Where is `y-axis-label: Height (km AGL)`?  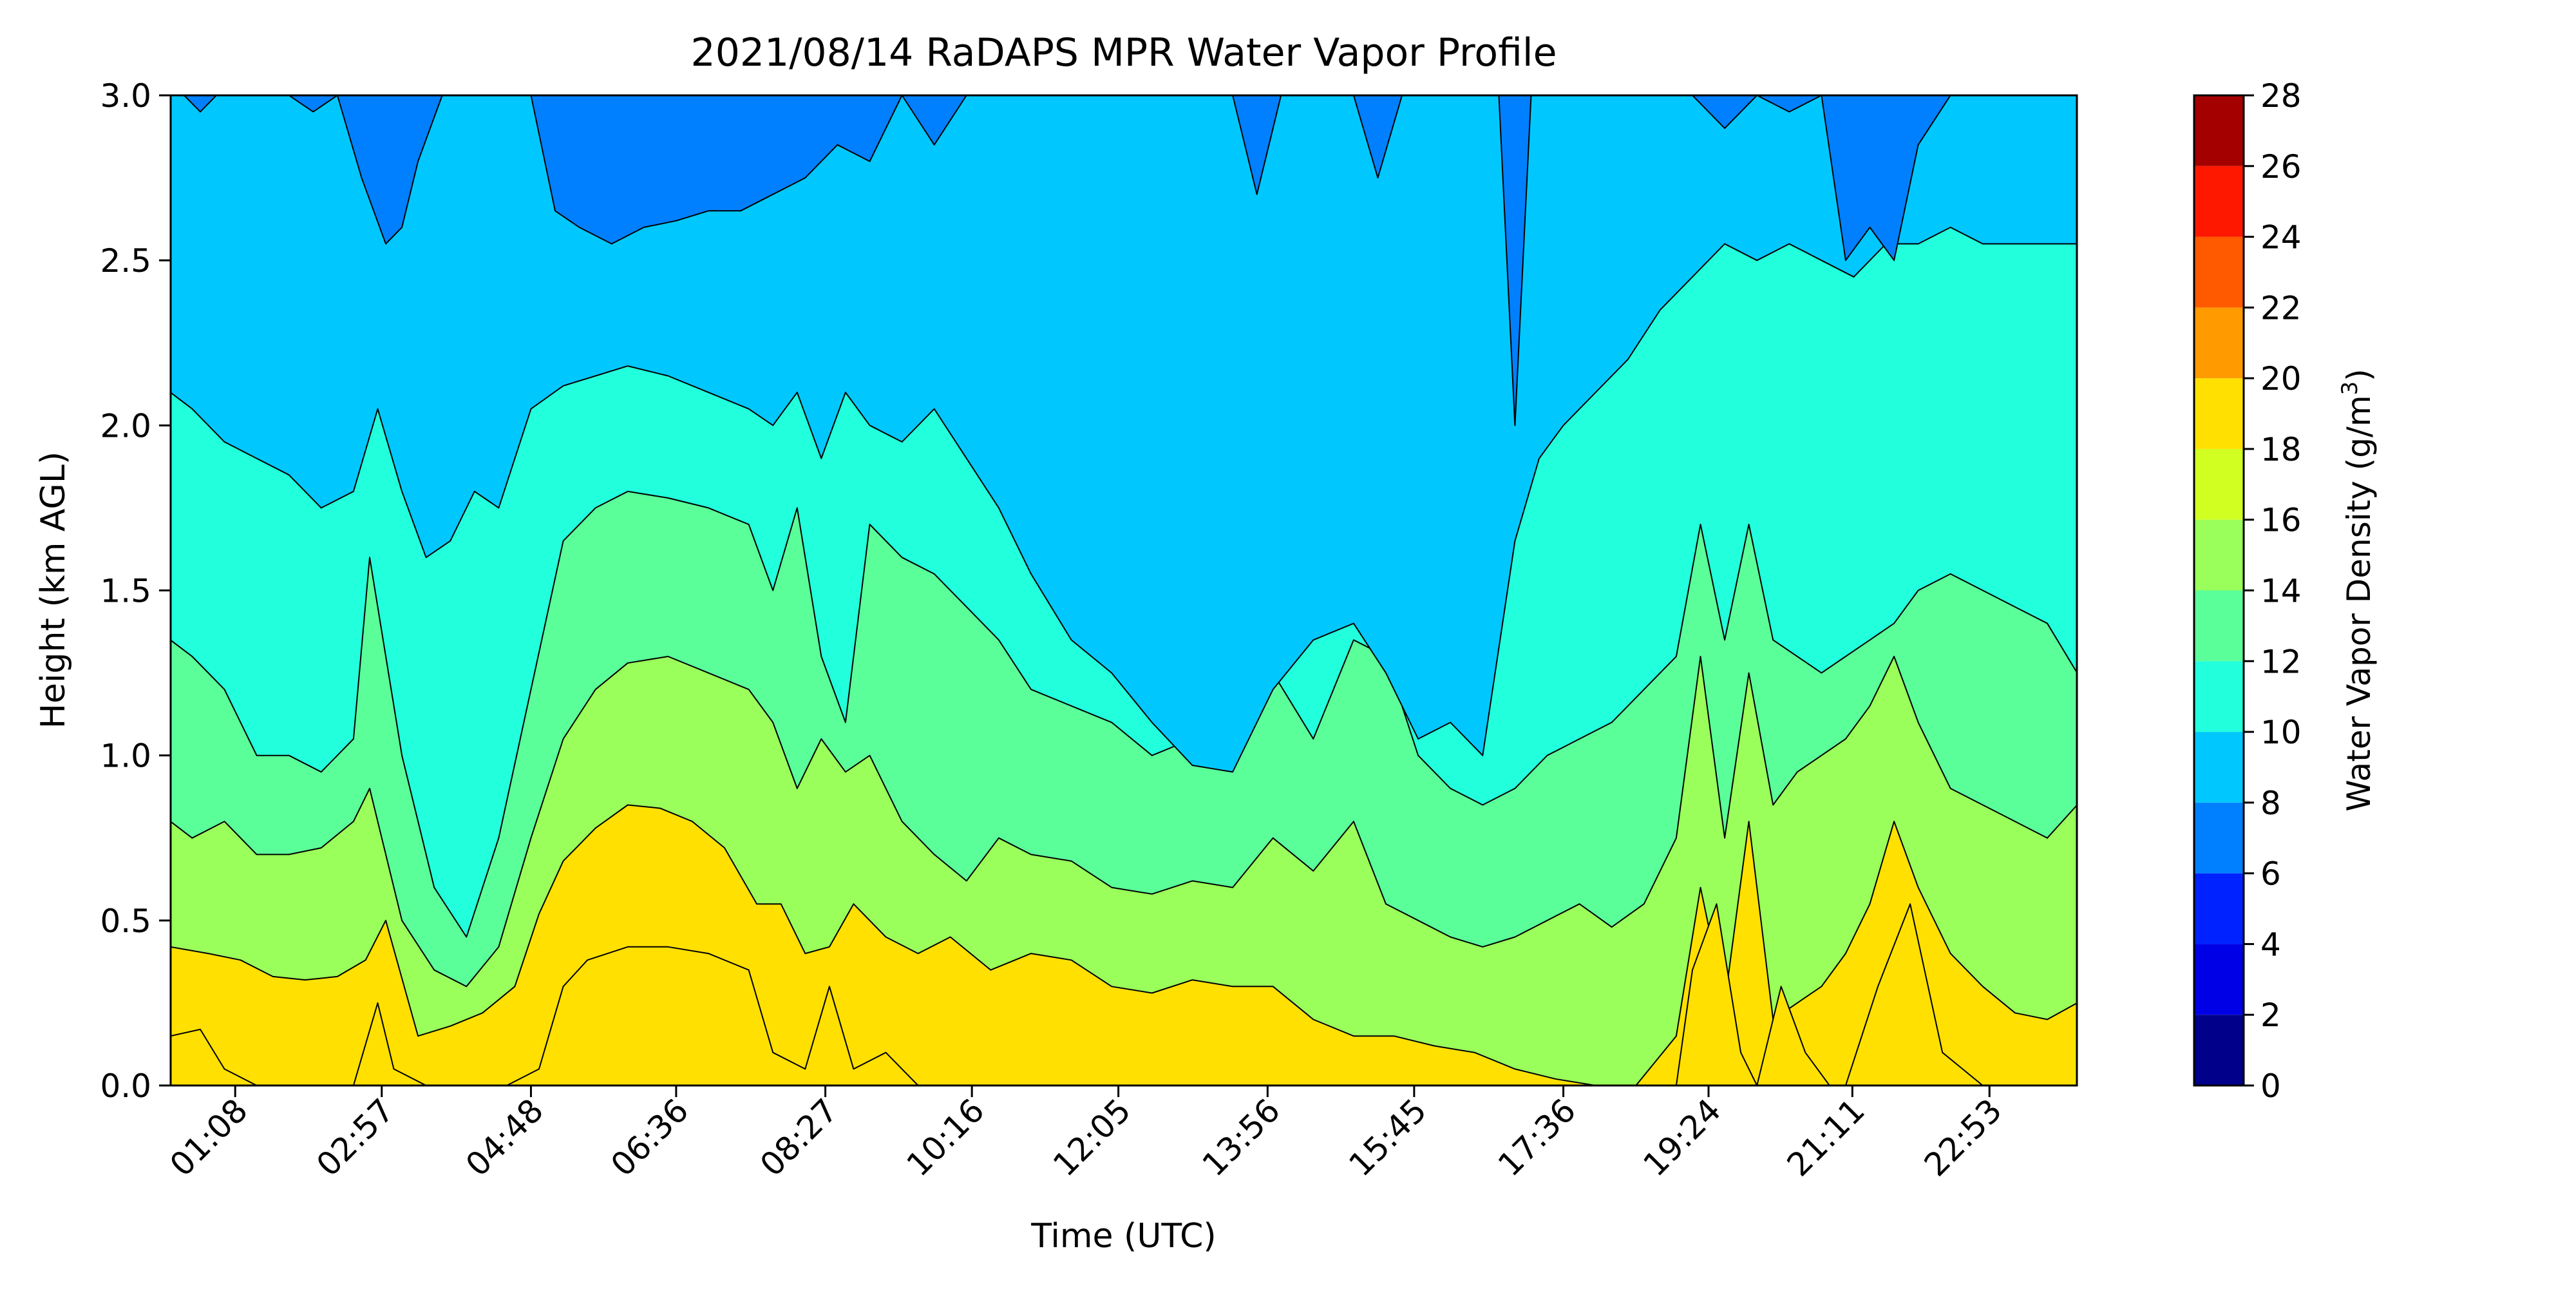
y-axis-label: Height (km AGL) is located at coordinates (54, 590).